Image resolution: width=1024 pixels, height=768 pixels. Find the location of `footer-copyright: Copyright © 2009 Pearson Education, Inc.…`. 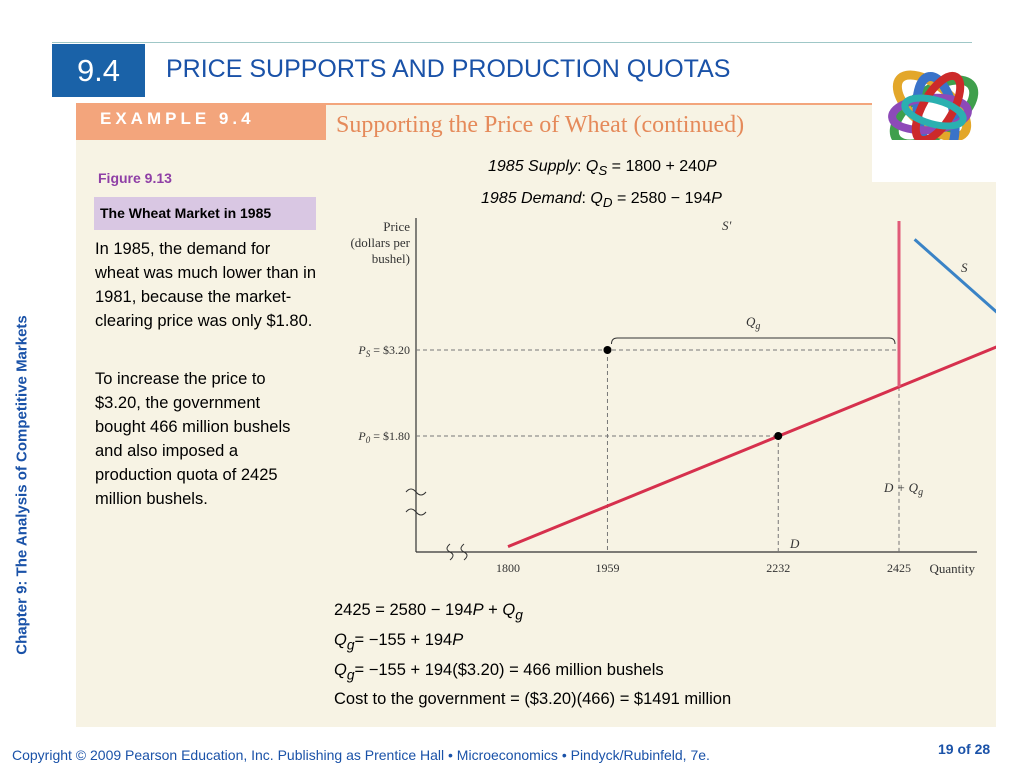

footer-copyright: Copyright © 2009 Pearson Education, Inc.… is located at coordinates (361, 755).